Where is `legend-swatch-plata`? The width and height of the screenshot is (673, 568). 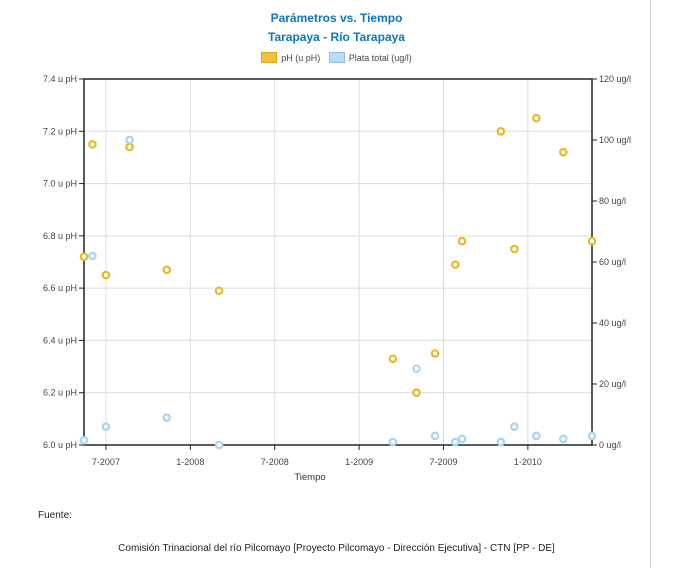
legend-swatch-plata is located at coordinates (336, 57).